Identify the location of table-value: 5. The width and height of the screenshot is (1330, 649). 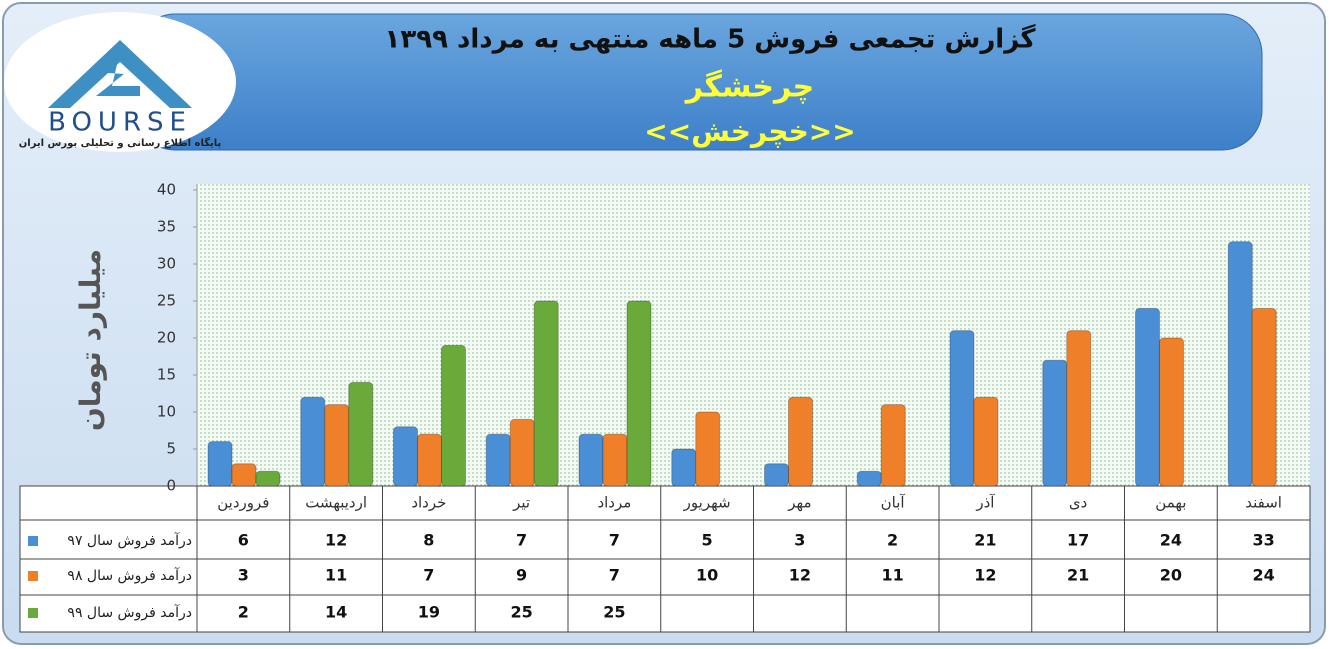
(707, 540).